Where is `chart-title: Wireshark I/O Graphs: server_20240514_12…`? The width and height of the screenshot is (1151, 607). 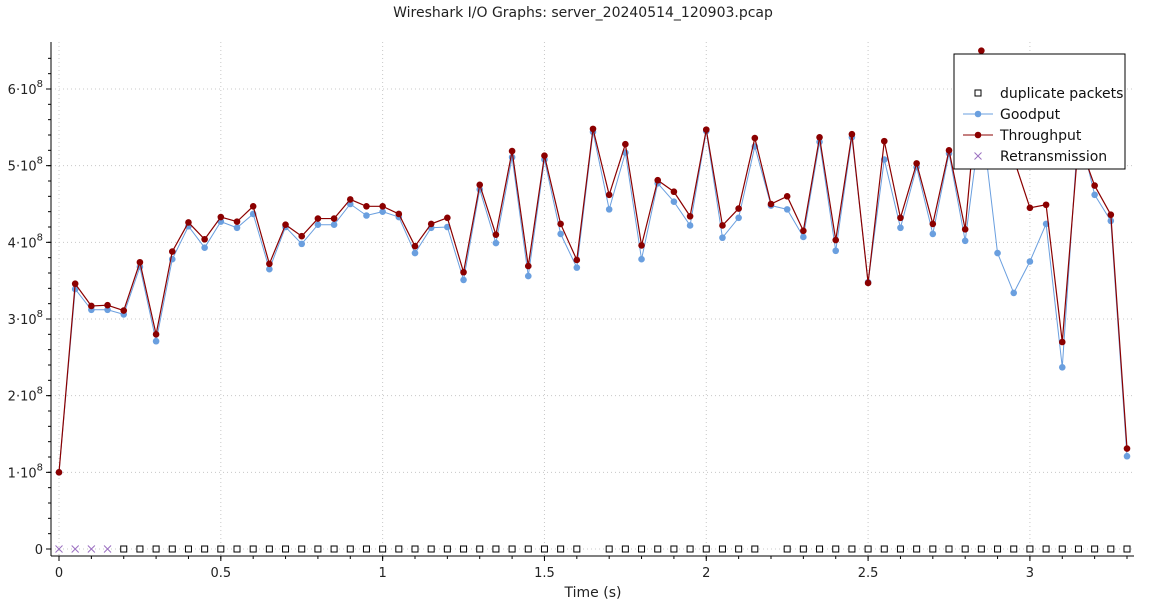 chart-title: Wireshark I/O Graphs: server_20240514_12… is located at coordinates (583, 13).